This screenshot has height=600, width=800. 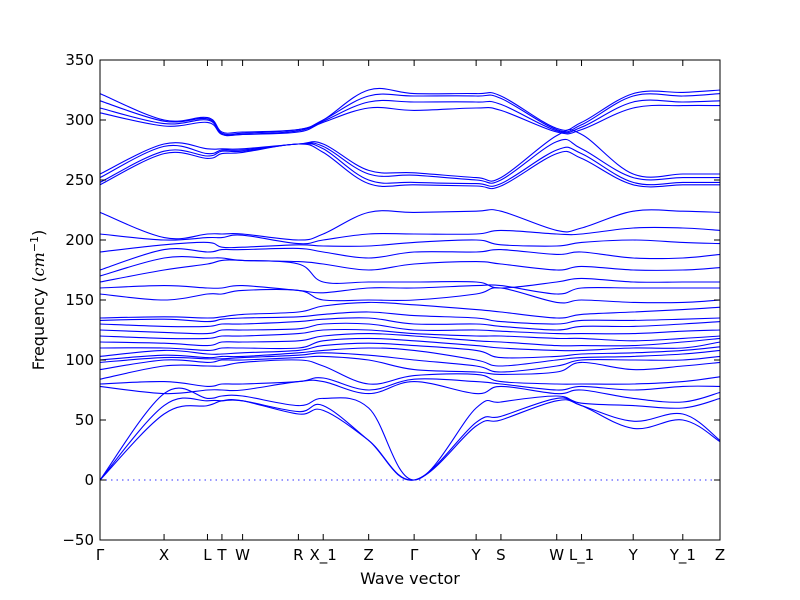 I want to click on x-tick-label: S, so click(x=501, y=555).